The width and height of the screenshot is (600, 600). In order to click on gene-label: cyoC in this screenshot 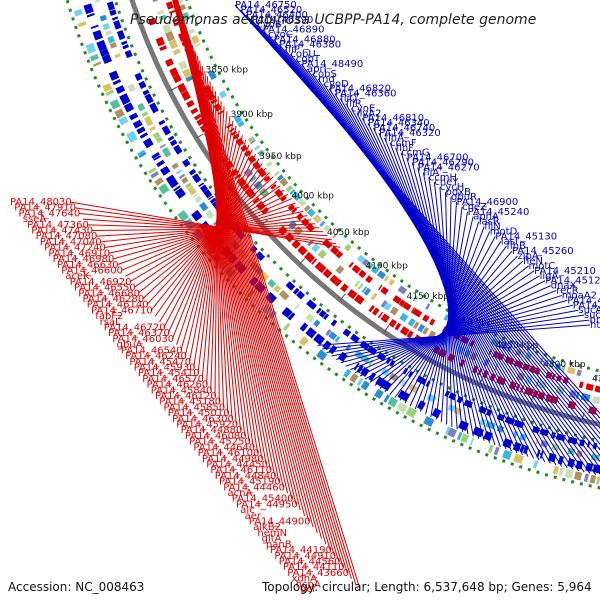, I will do `click(280, 35)`.